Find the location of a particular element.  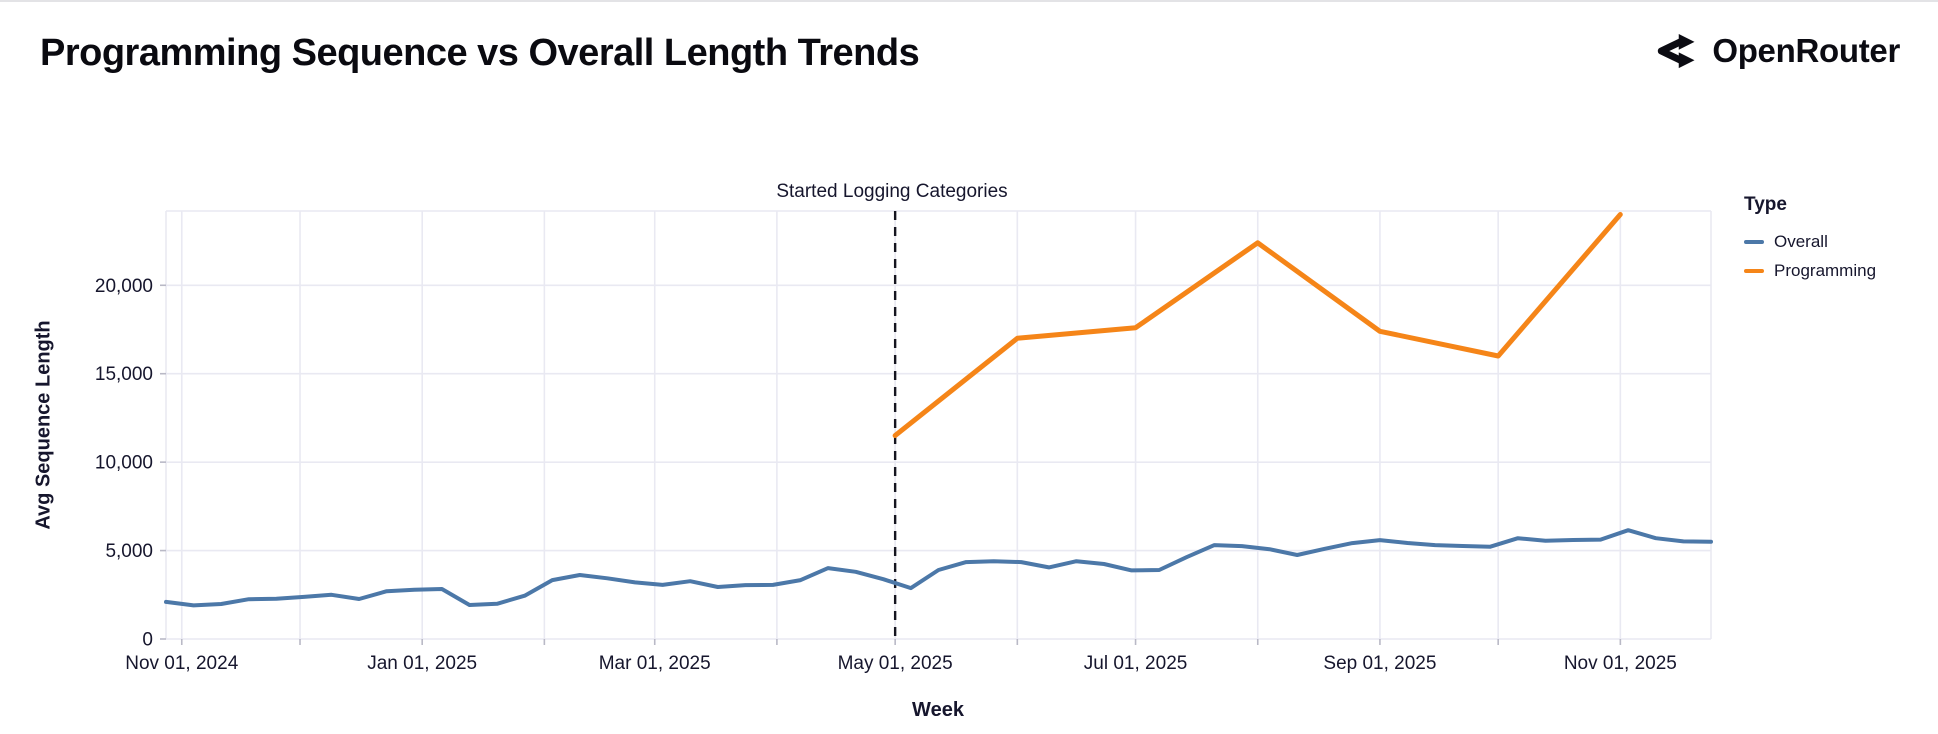

x-tick-label: Jan 01, 2025 is located at coordinates (422, 663).